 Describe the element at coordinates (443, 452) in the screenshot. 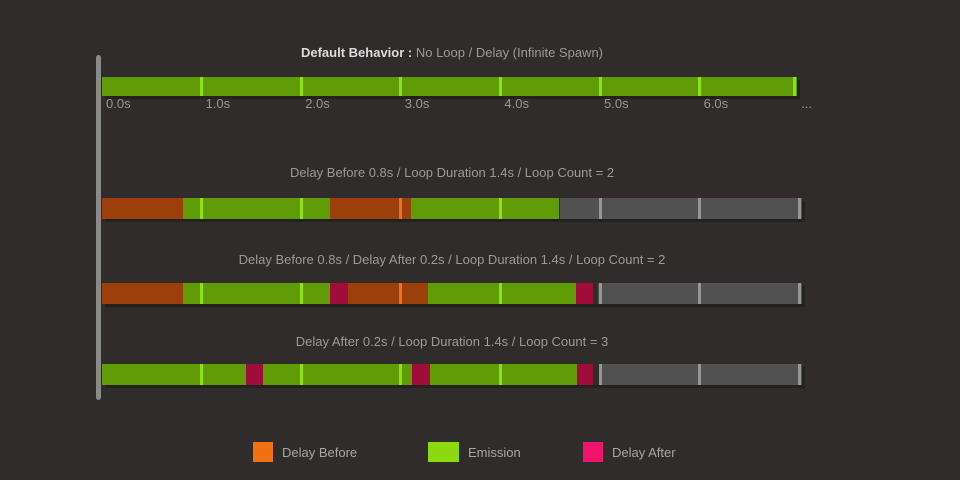

I see `legend-swatch-emission` at that location.